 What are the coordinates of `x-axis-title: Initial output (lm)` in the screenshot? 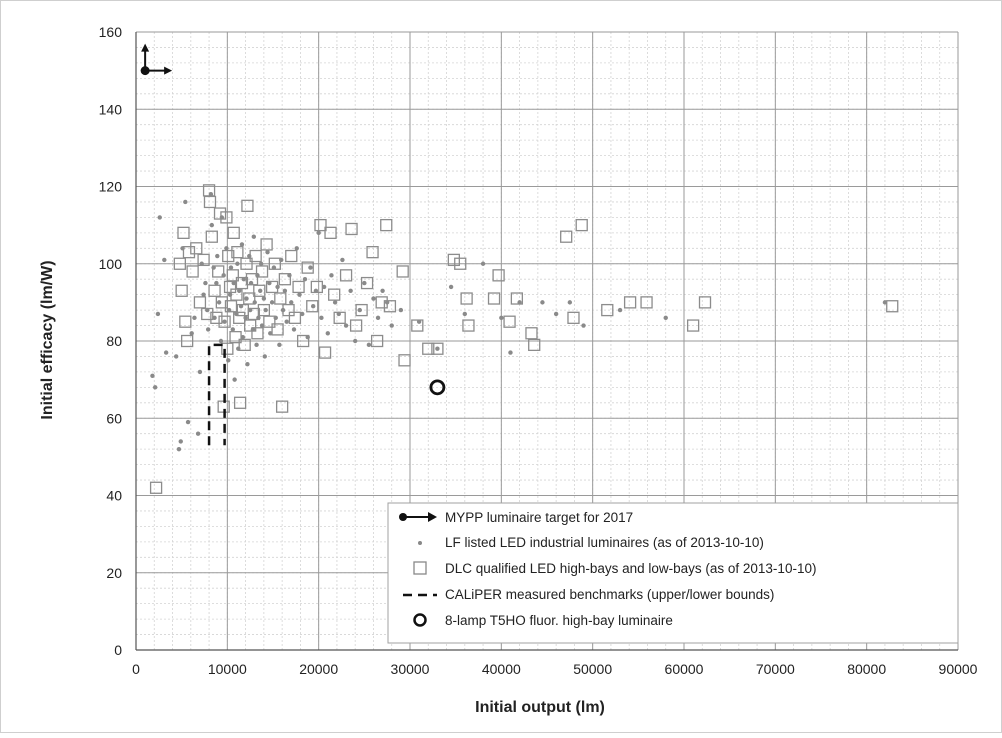 It's located at (540, 707).